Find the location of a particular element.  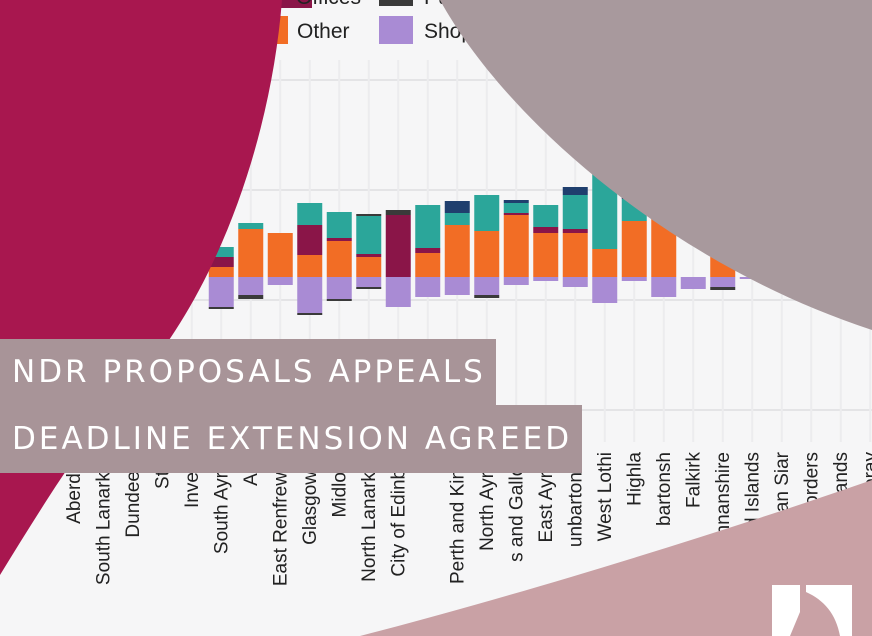

x-tick-label: Highla is located at coordinates (634, 479).